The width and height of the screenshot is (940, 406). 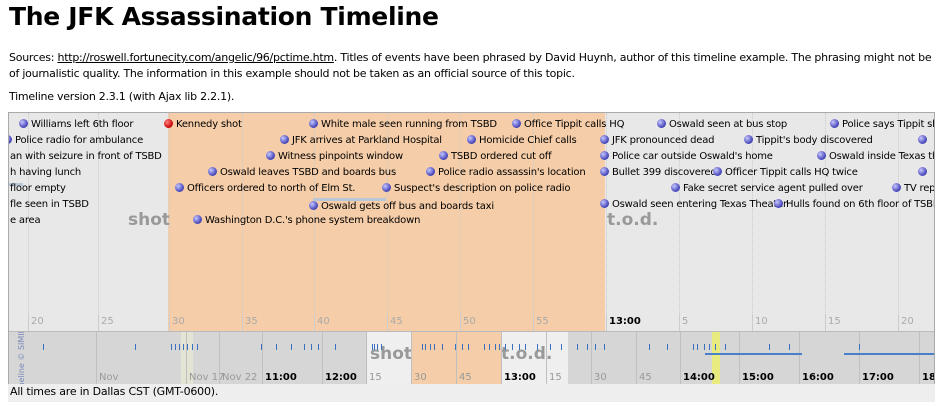 What do you see at coordinates (926, 358) in the screenshot?
I see `overview-tick: 18:` at bounding box center [926, 358].